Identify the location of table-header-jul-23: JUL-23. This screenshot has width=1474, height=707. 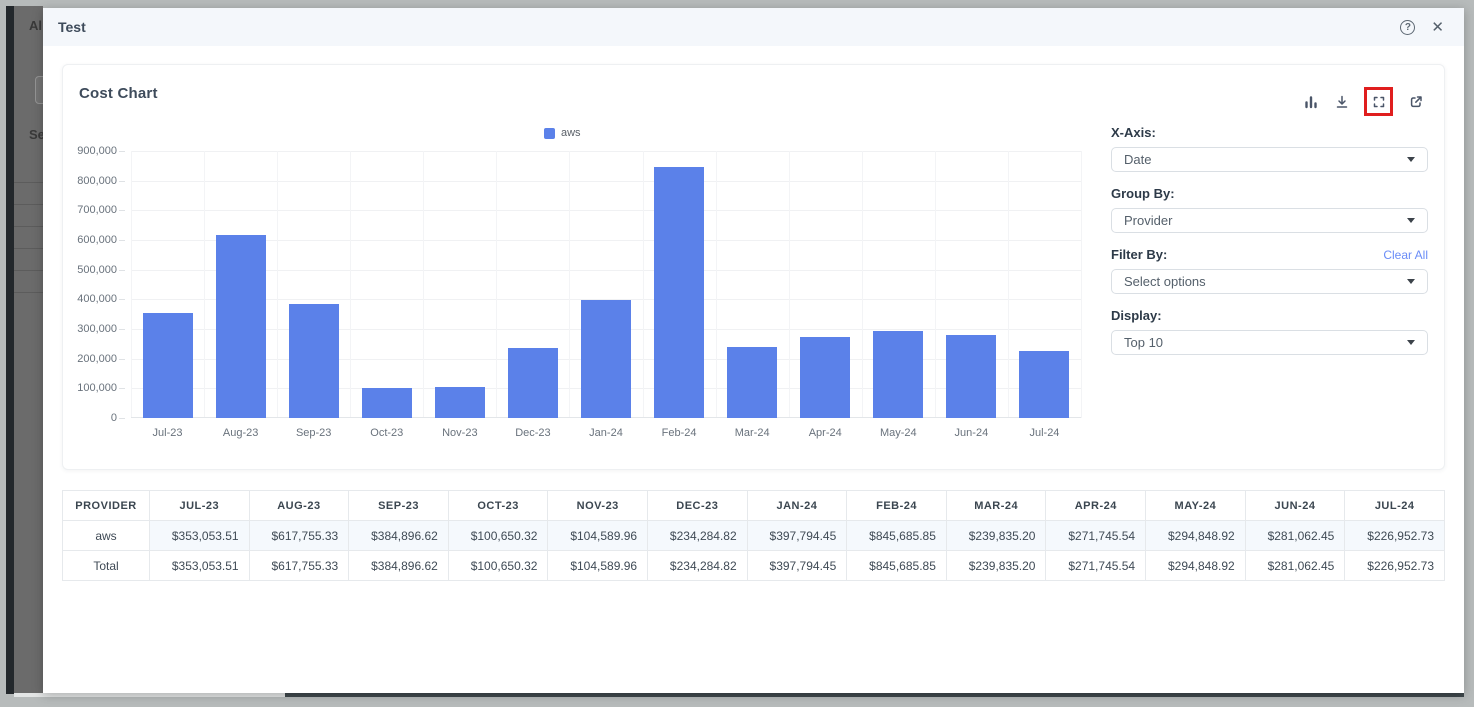
(199, 505).